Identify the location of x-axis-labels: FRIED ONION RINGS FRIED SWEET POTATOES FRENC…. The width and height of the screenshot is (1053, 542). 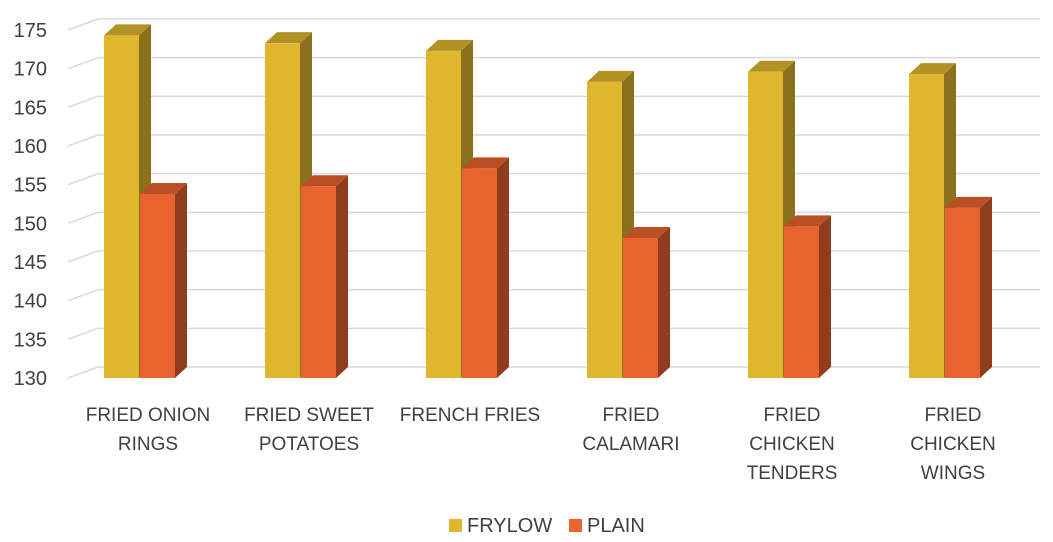
(541, 444).